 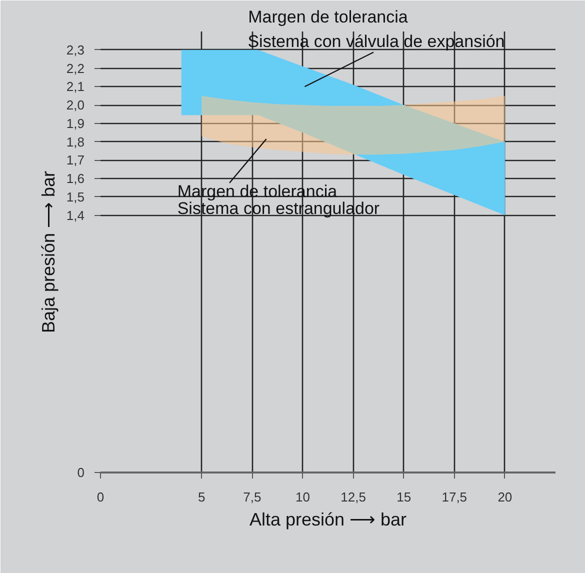 I want to click on x-tick-label: 7,5, so click(x=252, y=497).